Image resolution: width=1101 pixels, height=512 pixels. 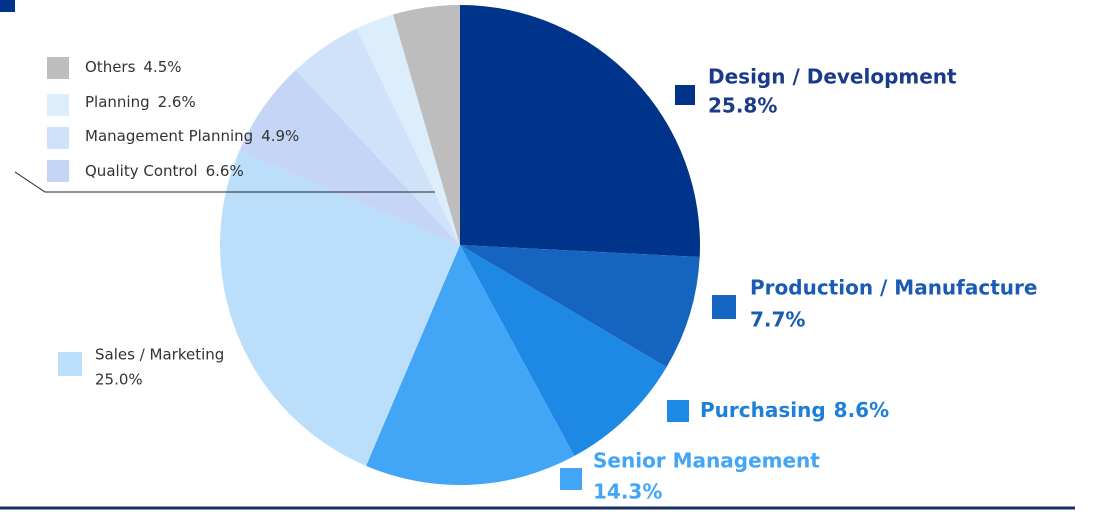 What do you see at coordinates (832, 77) in the screenshot?
I see `slice-name: Design / Development` at bounding box center [832, 77].